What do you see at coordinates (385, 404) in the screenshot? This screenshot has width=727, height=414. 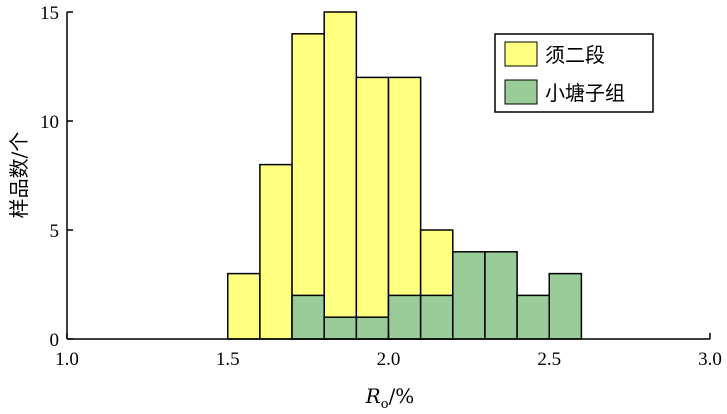 I see `x-axis-title-subscript: o` at bounding box center [385, 404].